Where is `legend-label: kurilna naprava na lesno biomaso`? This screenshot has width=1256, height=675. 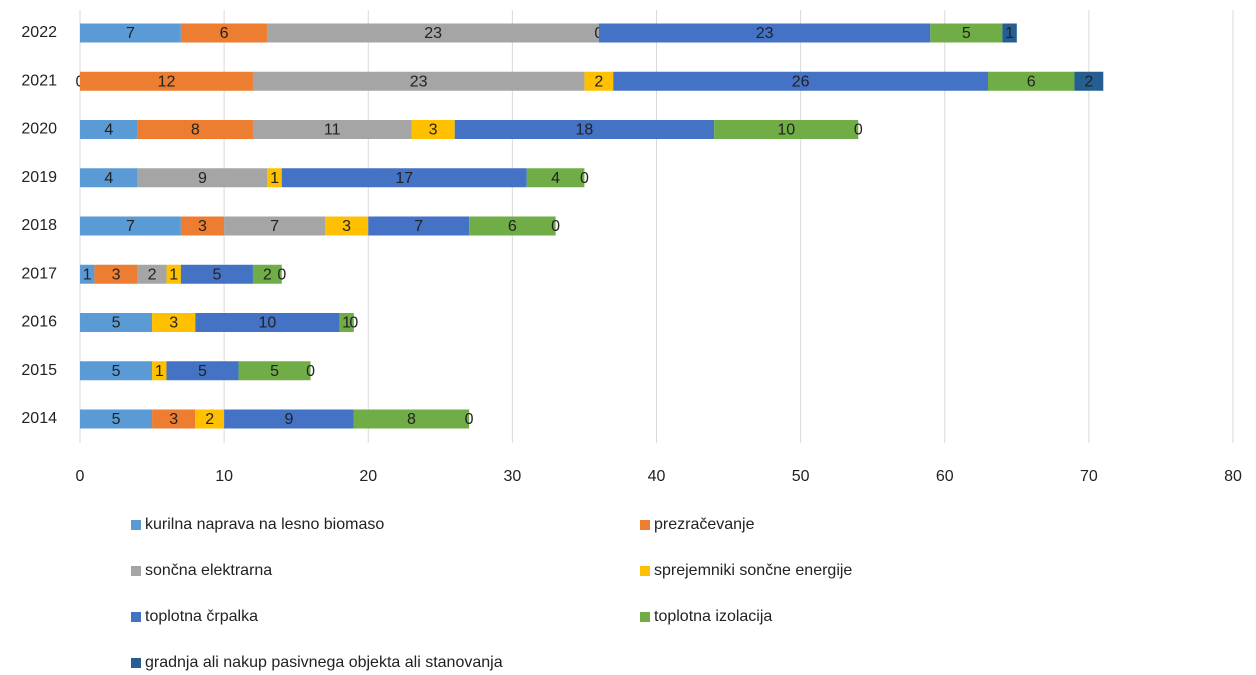
legend-label: kurilna naprava na lesno biomaso is located at coordinates (264, 524).